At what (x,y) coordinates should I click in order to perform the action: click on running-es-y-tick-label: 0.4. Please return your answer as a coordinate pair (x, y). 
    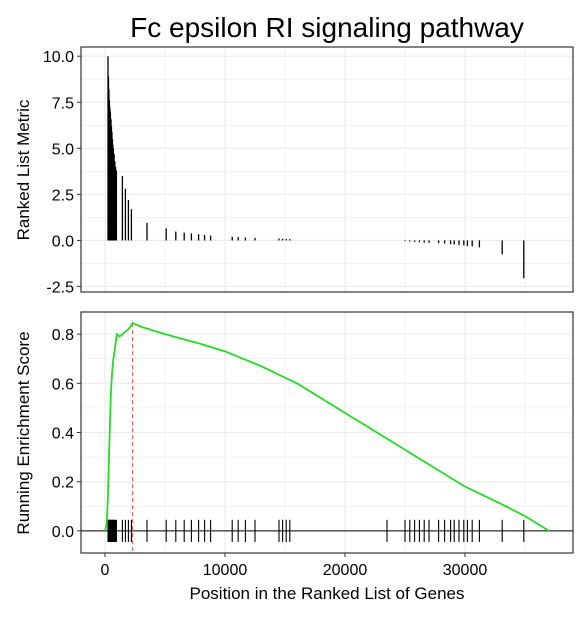
    Looking at the image, I should click on (63, 434).